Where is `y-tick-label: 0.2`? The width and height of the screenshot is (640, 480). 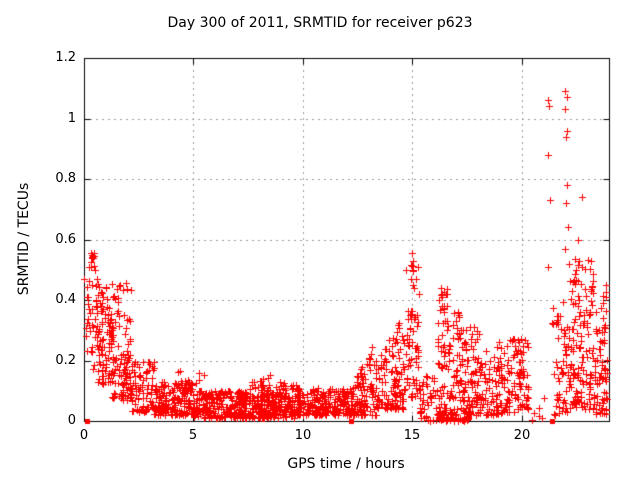
y-tick-label: 0.2 is located at coordinates (65, 360).